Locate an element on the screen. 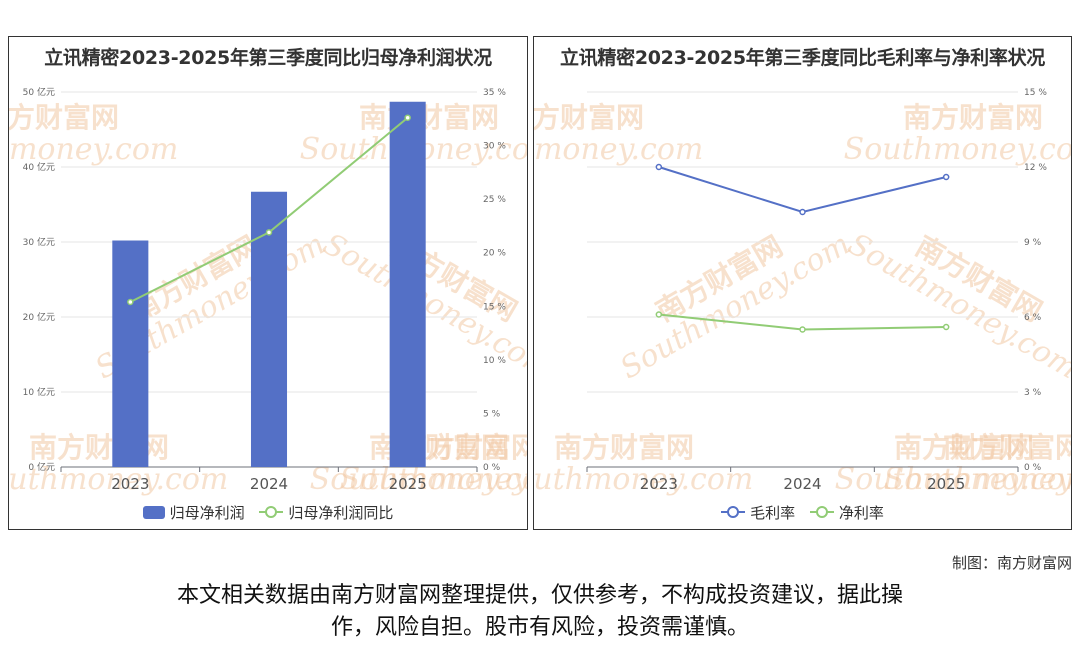 This screenshot has width=1080, height=646. disclaimer-line: 作，风险自担。股市有风险，投资需谨慎。 is located at coordinates (539, 627).